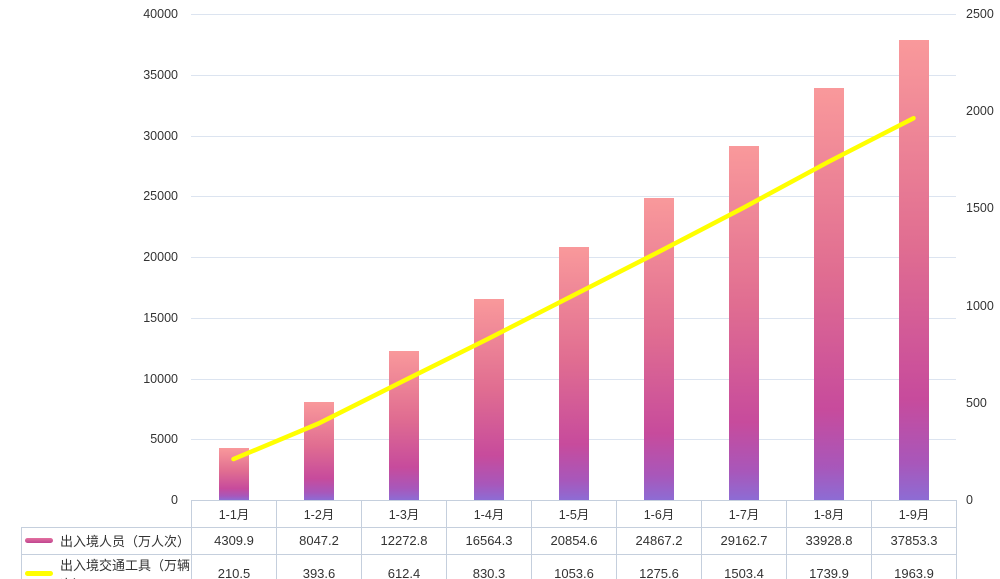  What do you see at coordinates (744, 514) in the screenshot?
I see `category-header: 1-7月` at bounding box center [744, 514].